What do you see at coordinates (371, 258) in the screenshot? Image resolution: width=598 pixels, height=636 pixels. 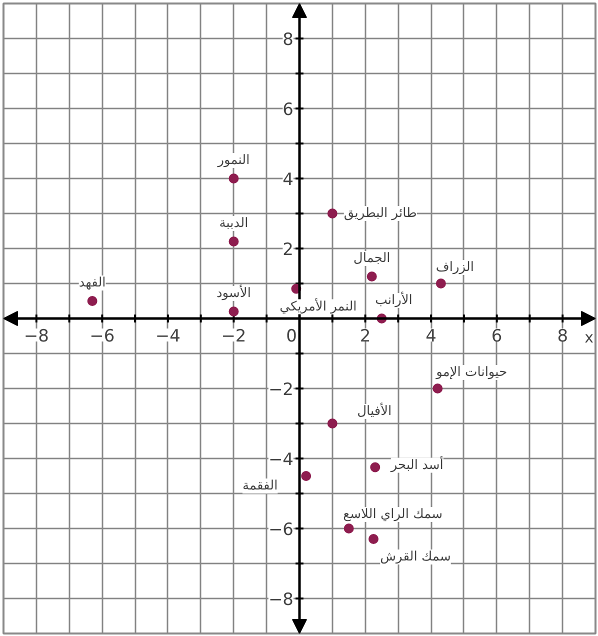 I see `annotation: الجمال` at bounding box center [371, 258].